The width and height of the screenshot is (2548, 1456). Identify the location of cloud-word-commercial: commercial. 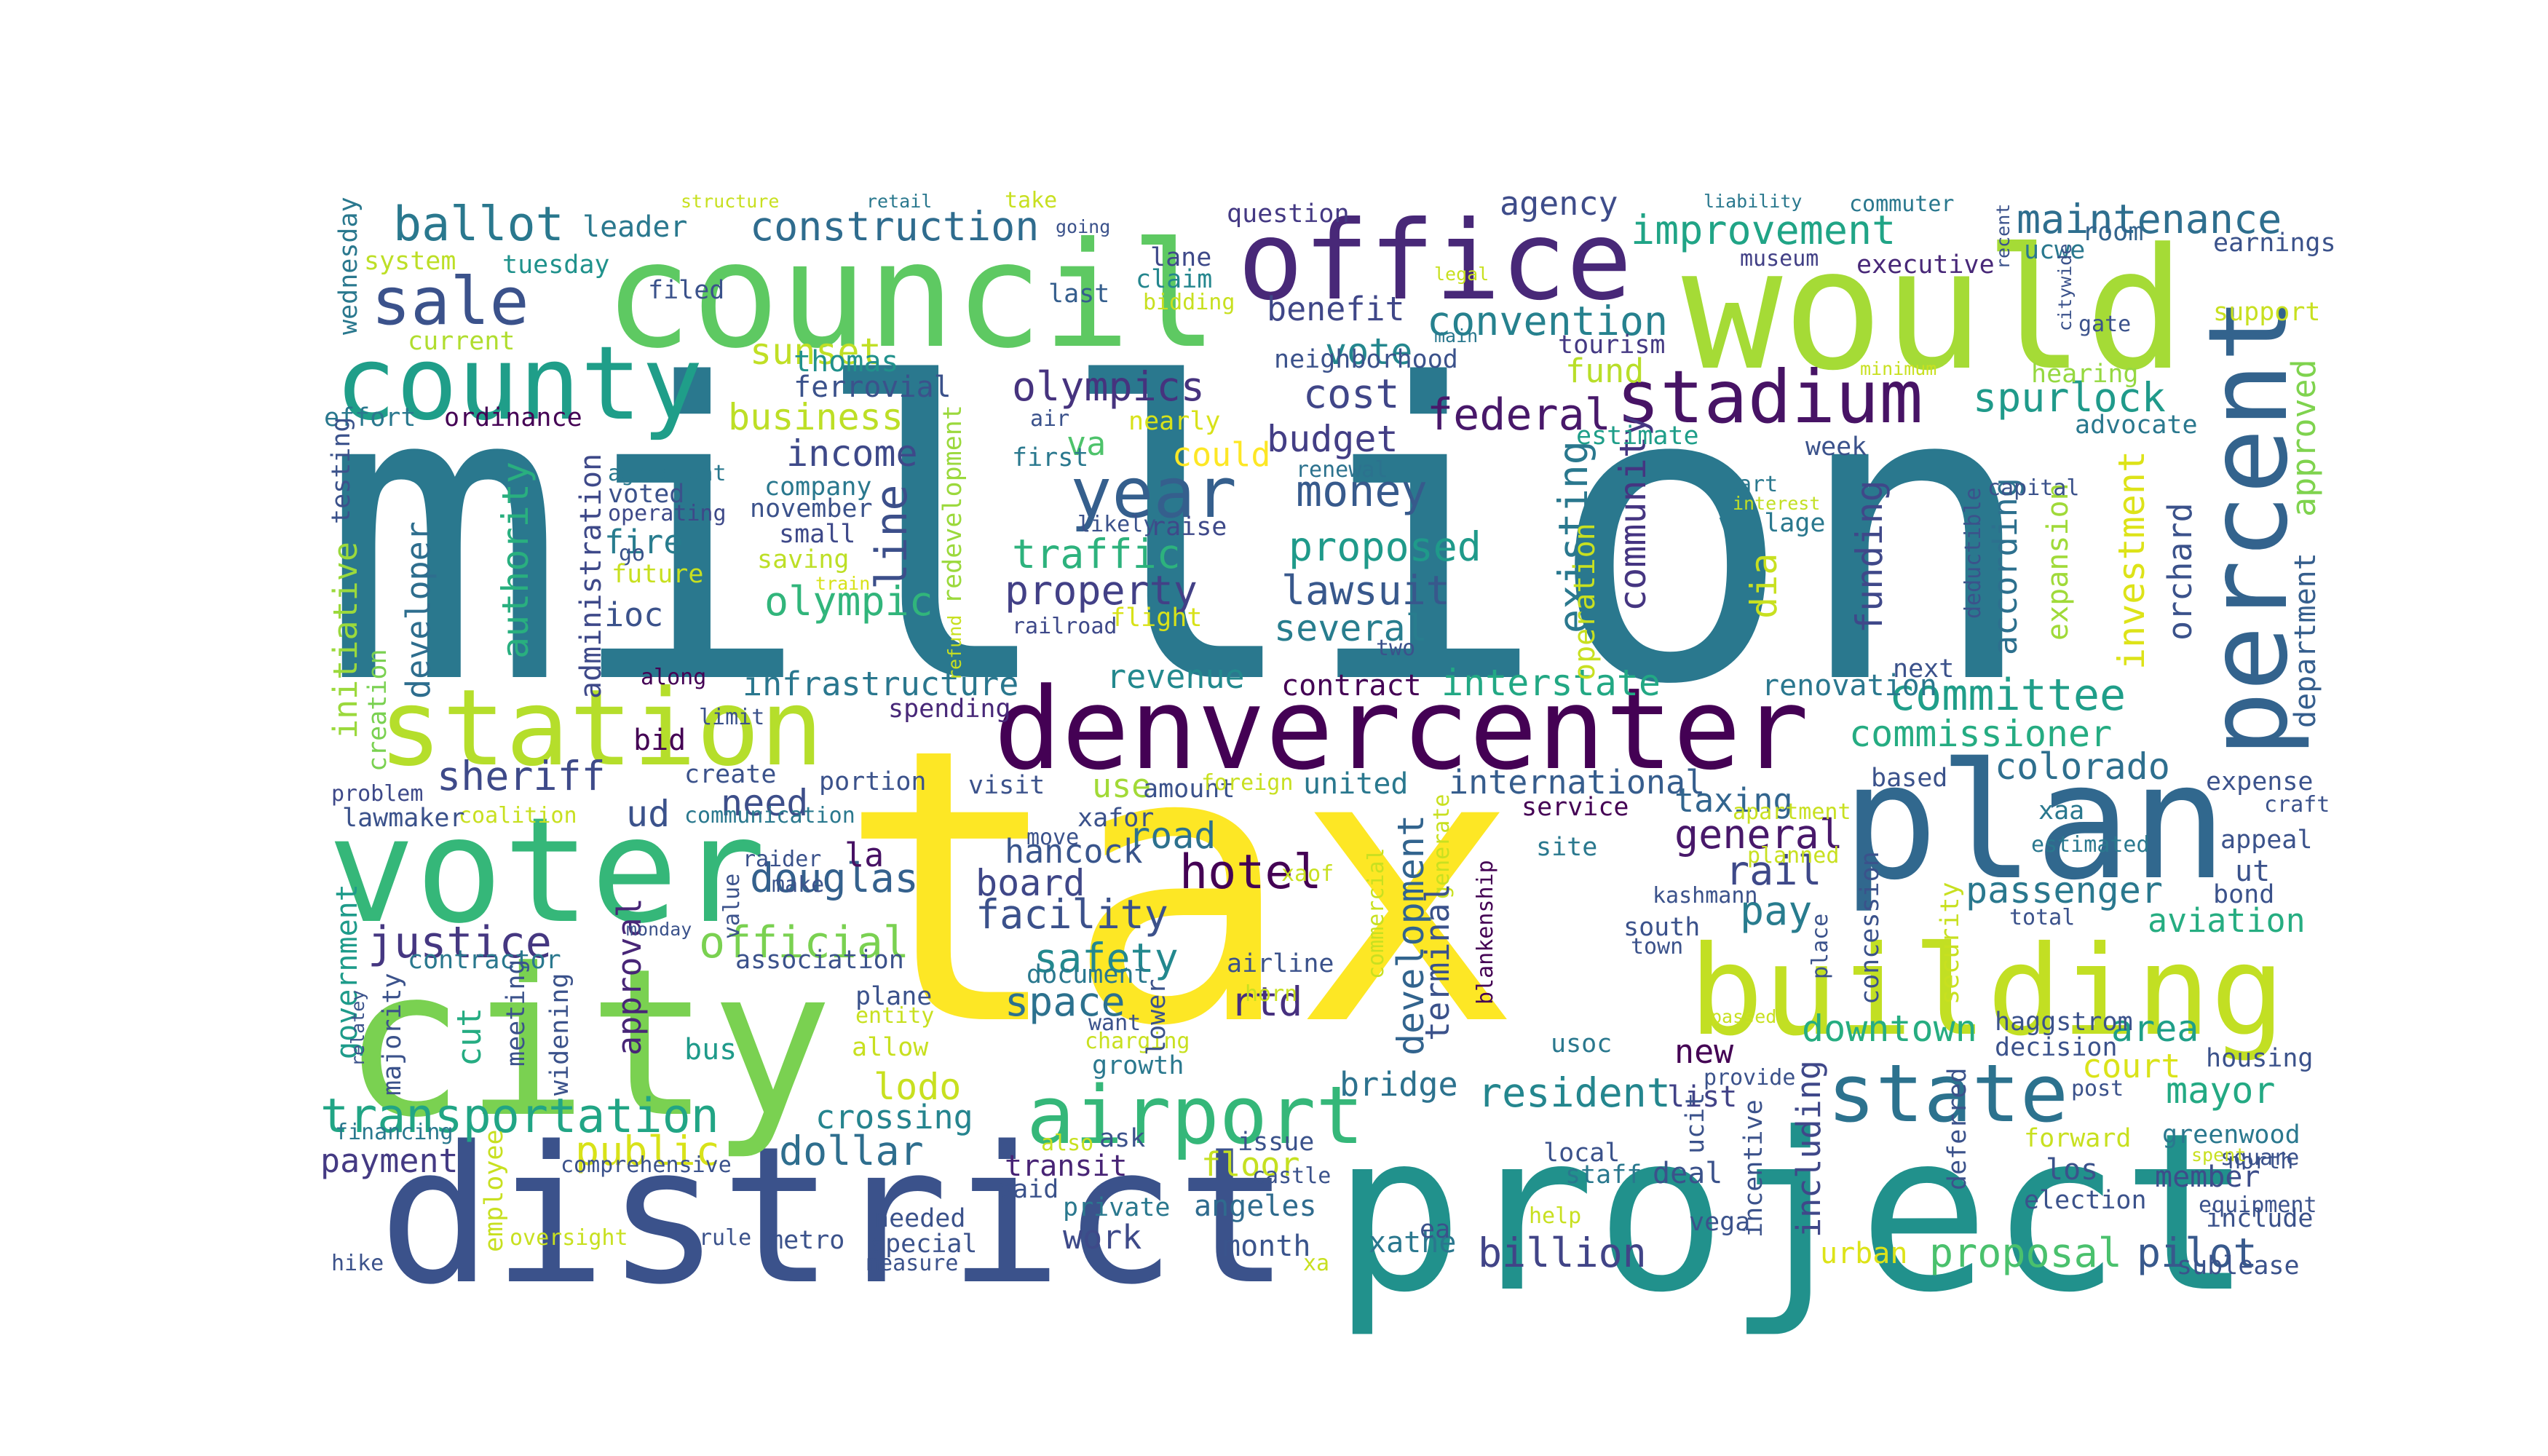
(1376, 913).